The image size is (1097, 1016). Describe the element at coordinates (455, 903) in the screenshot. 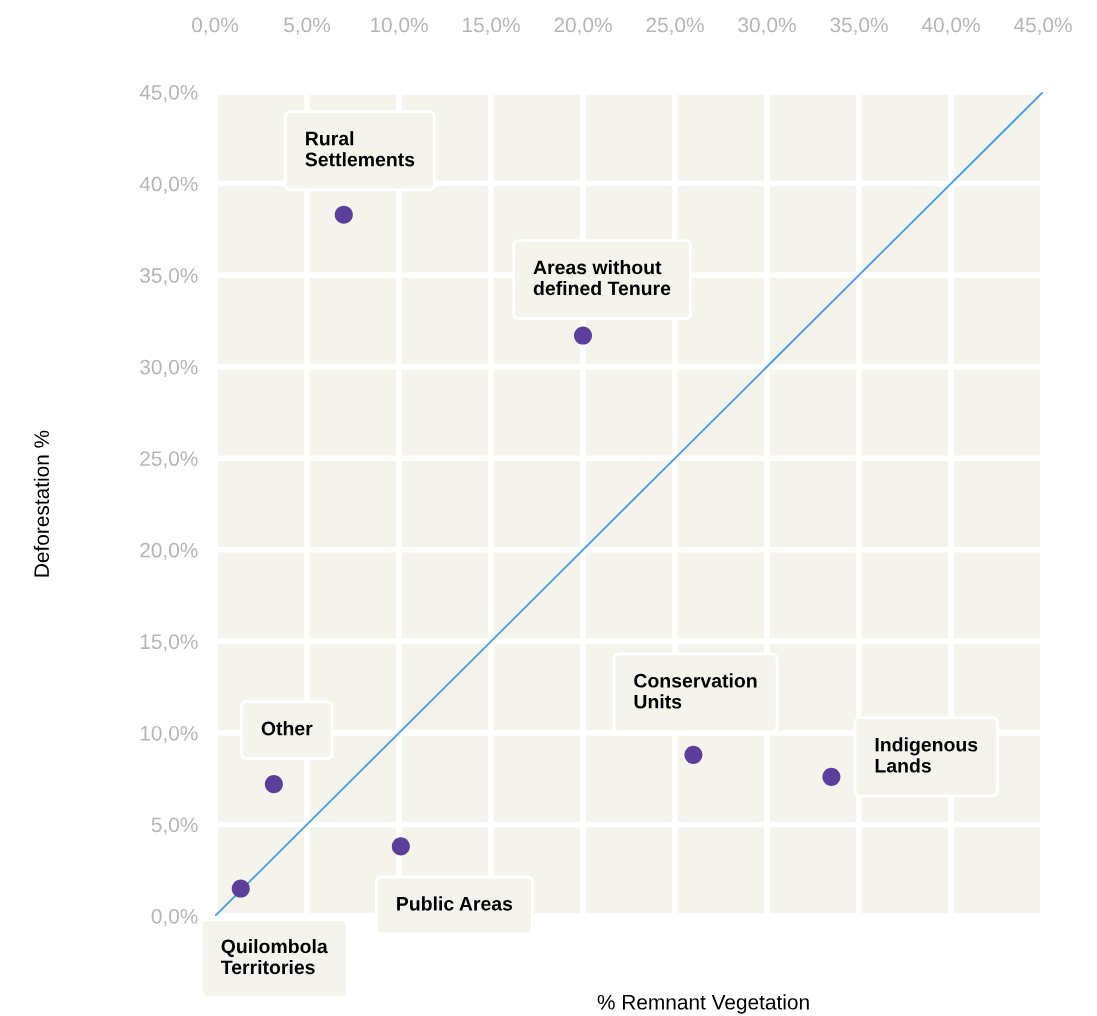

I see `text: Public Areas` at that location.